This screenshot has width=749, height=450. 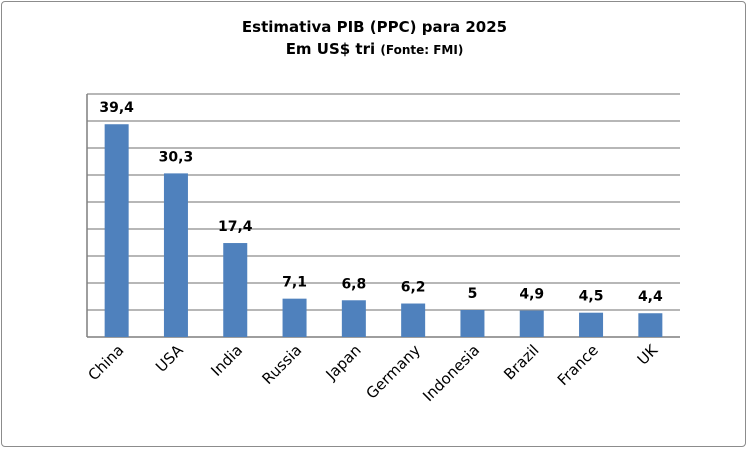 I want to click on bar-usa, so click(x=175, y=255).